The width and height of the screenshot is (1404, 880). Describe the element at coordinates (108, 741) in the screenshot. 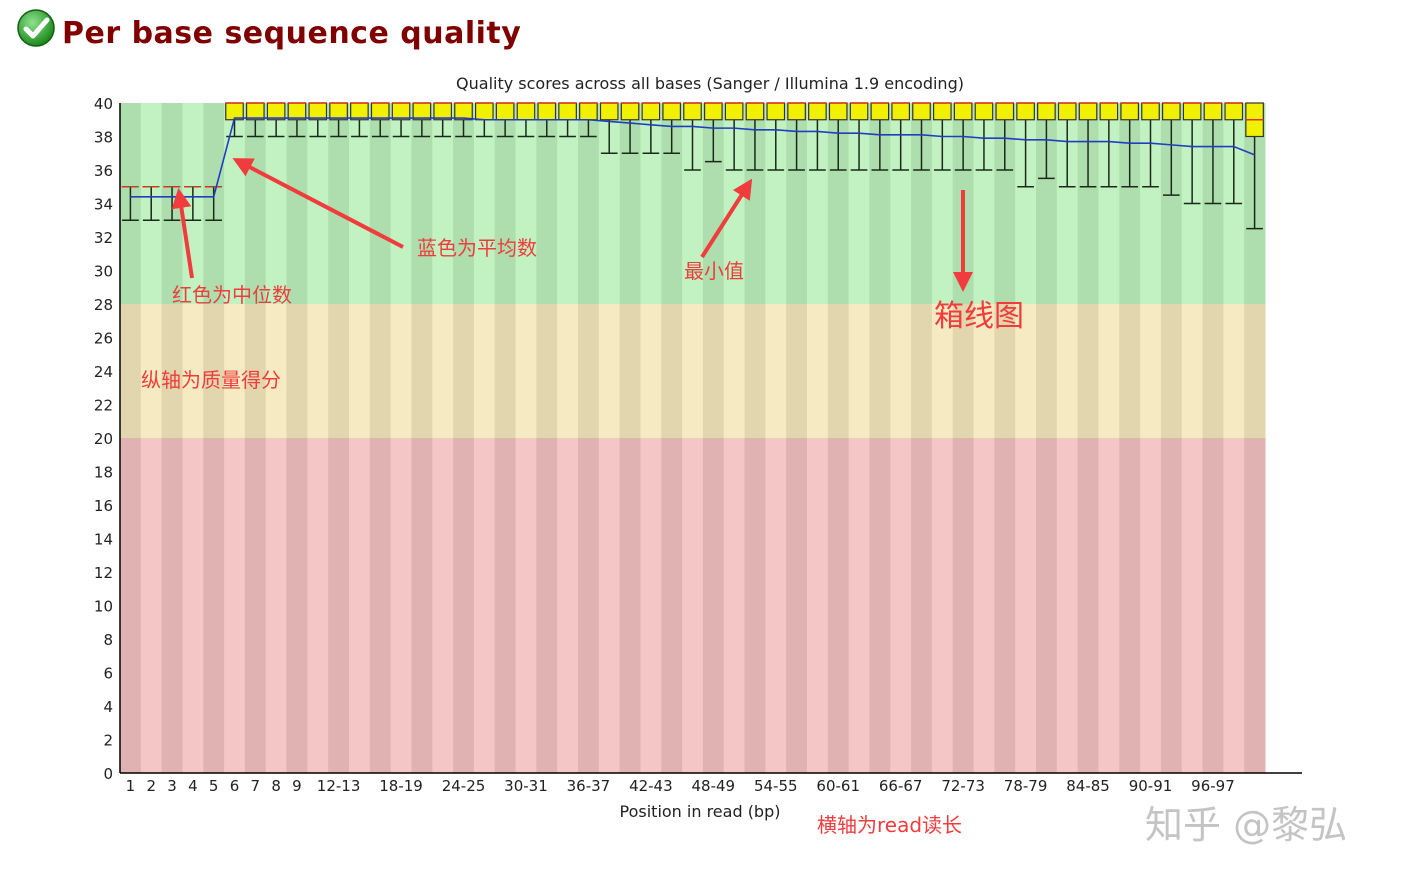

I see `y-tick-label: 2` at that location.